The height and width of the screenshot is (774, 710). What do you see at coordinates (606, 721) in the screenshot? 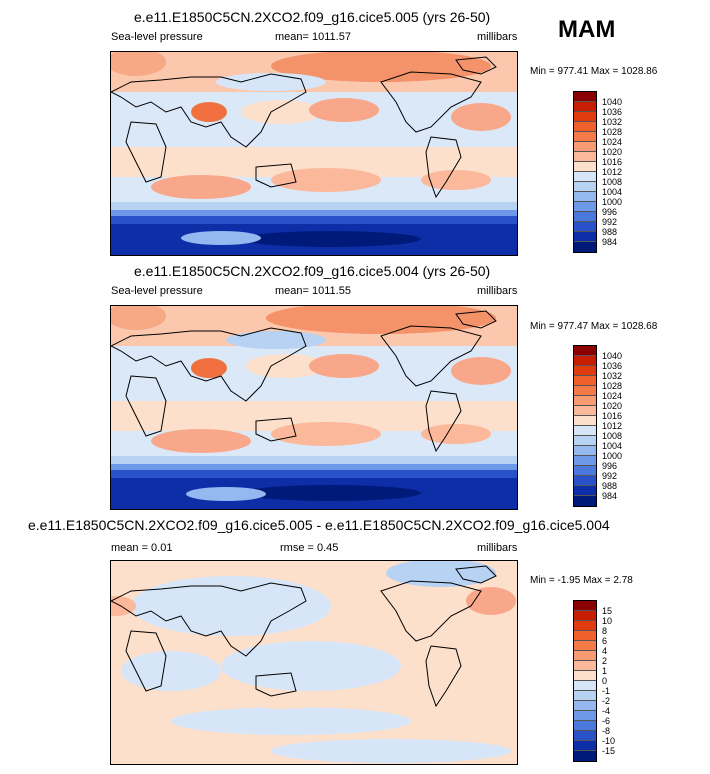
I see `colorbar-label: -6` at bounding box center [606, 721].